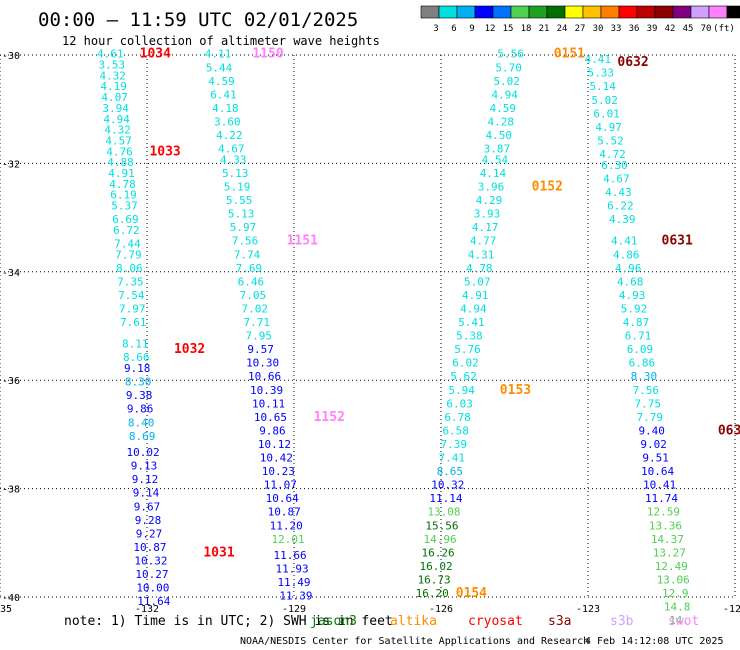 This screenshot has height=650, width=740. What do you see at coordinates (11, 56) in the screenshot?
I see `y-tick-label: -30` at bounding box center [11, 56].